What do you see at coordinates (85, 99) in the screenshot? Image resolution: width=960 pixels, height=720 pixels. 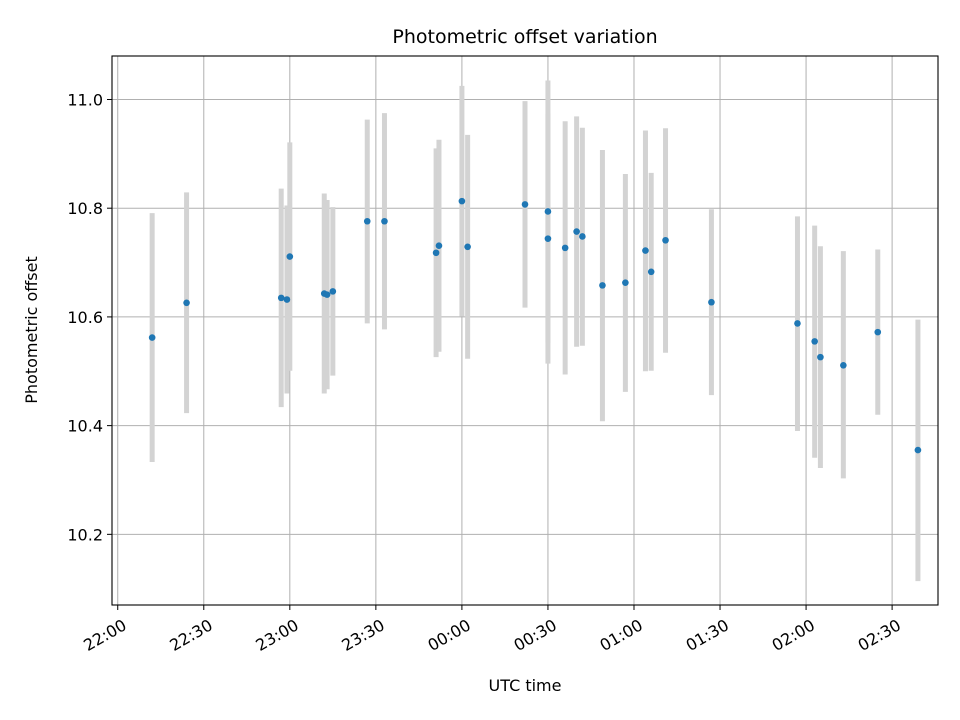 I see `y-tick-label: 11.0` at bounding box center [85, 99].